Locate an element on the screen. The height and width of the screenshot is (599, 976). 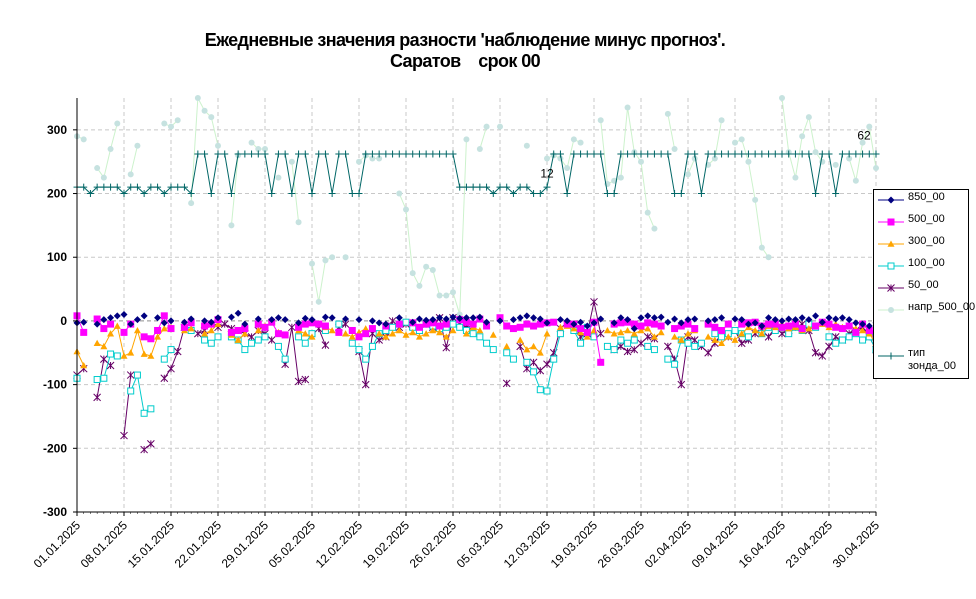
y-tick-label: -200 is located at coordinates (55, 448).